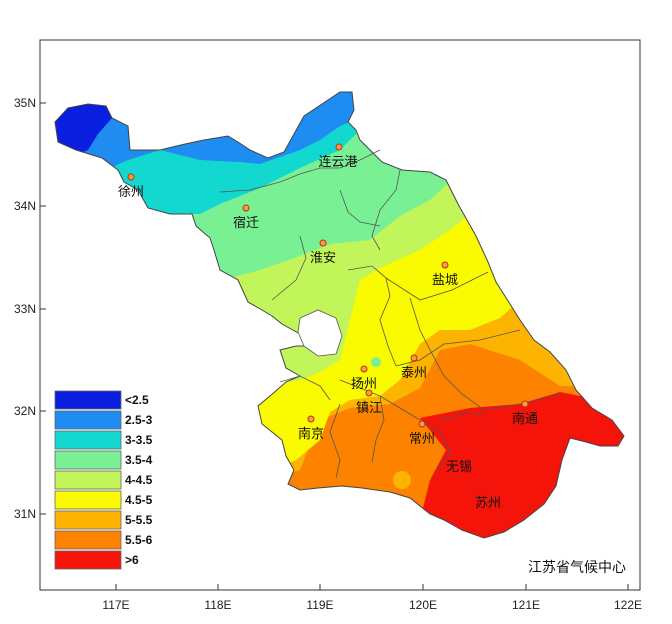 The height and width of the screenshot is (624, 672). What do you see at coordinates (319, 605) in the screenshot?
I see `x-tick-label: 119E` at bounding box center [319, 605].